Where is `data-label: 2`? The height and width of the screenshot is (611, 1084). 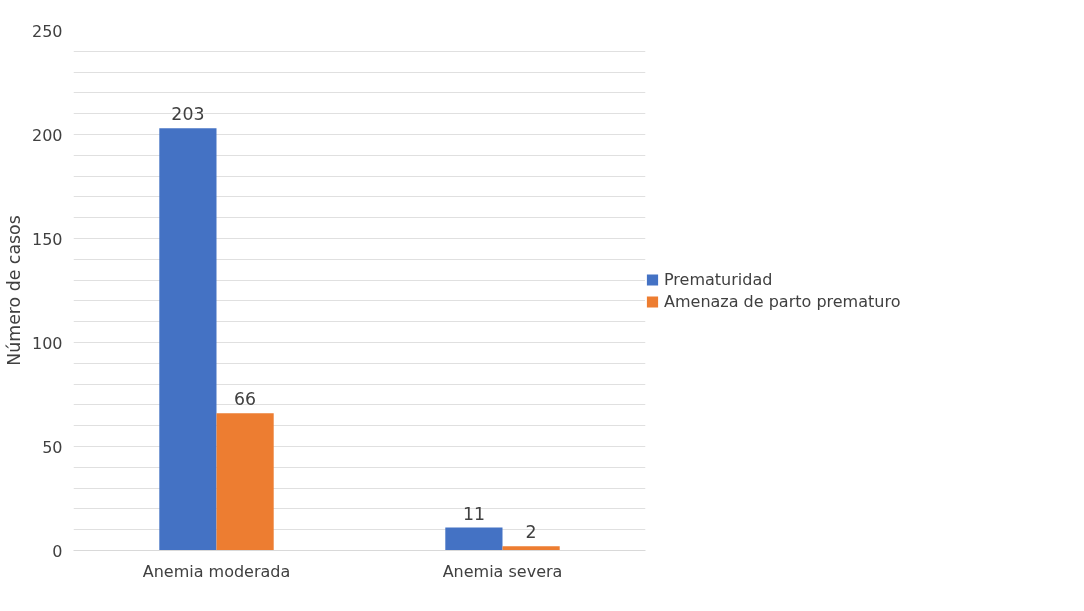 data-label: 2 is located at coordinates (531, 532).